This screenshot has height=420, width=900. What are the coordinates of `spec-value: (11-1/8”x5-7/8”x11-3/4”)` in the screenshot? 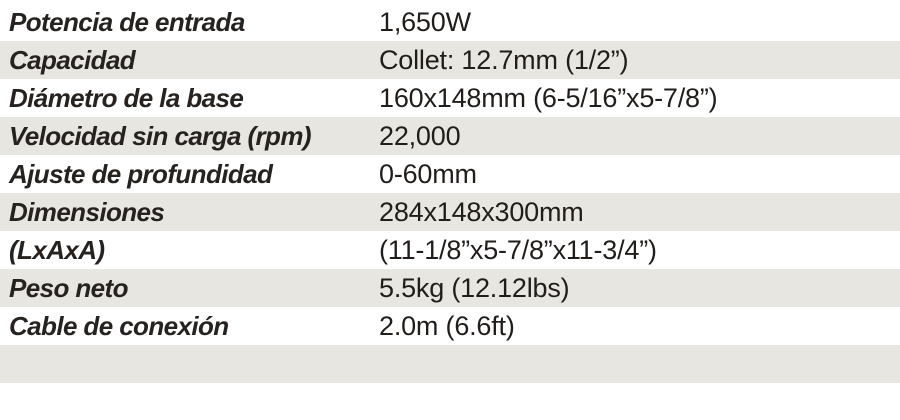 It's located at (518, 249).